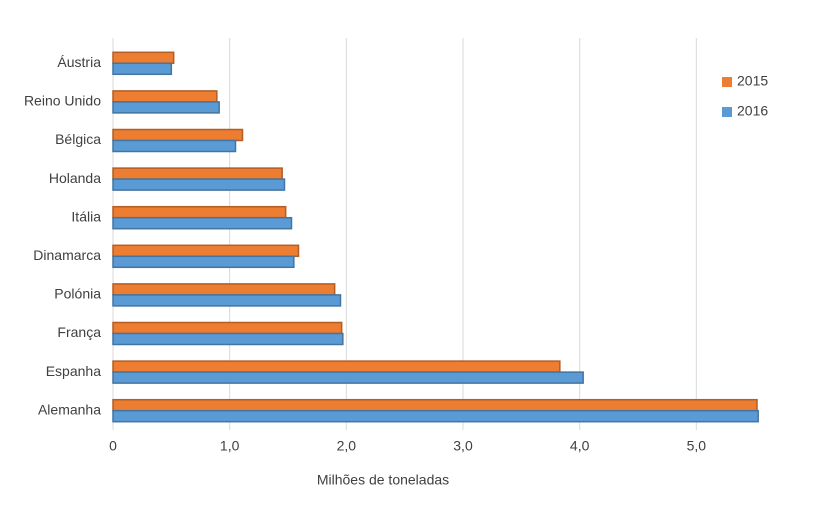 Image resolution: width=820 pixels, height=512 pixels. What do you see at coordinates (73, 371) in the screenshot?
I see `y-tick-label: Espanha` at bounding box center [73, 371].